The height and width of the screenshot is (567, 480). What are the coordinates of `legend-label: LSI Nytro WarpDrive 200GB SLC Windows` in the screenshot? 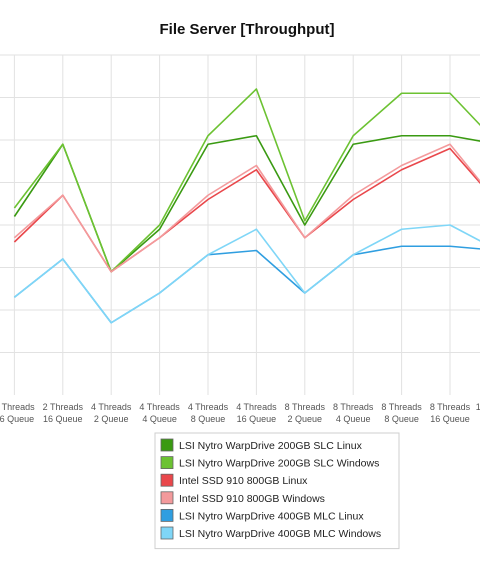 It's located at (279, 464).